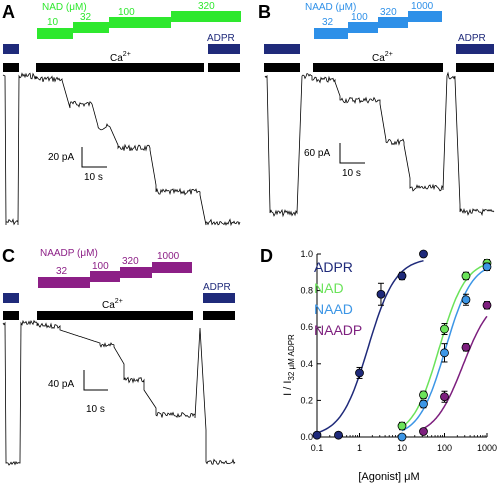 The image size is (500, 484). I want to click on black-bar-c-left, so click(11, 315).